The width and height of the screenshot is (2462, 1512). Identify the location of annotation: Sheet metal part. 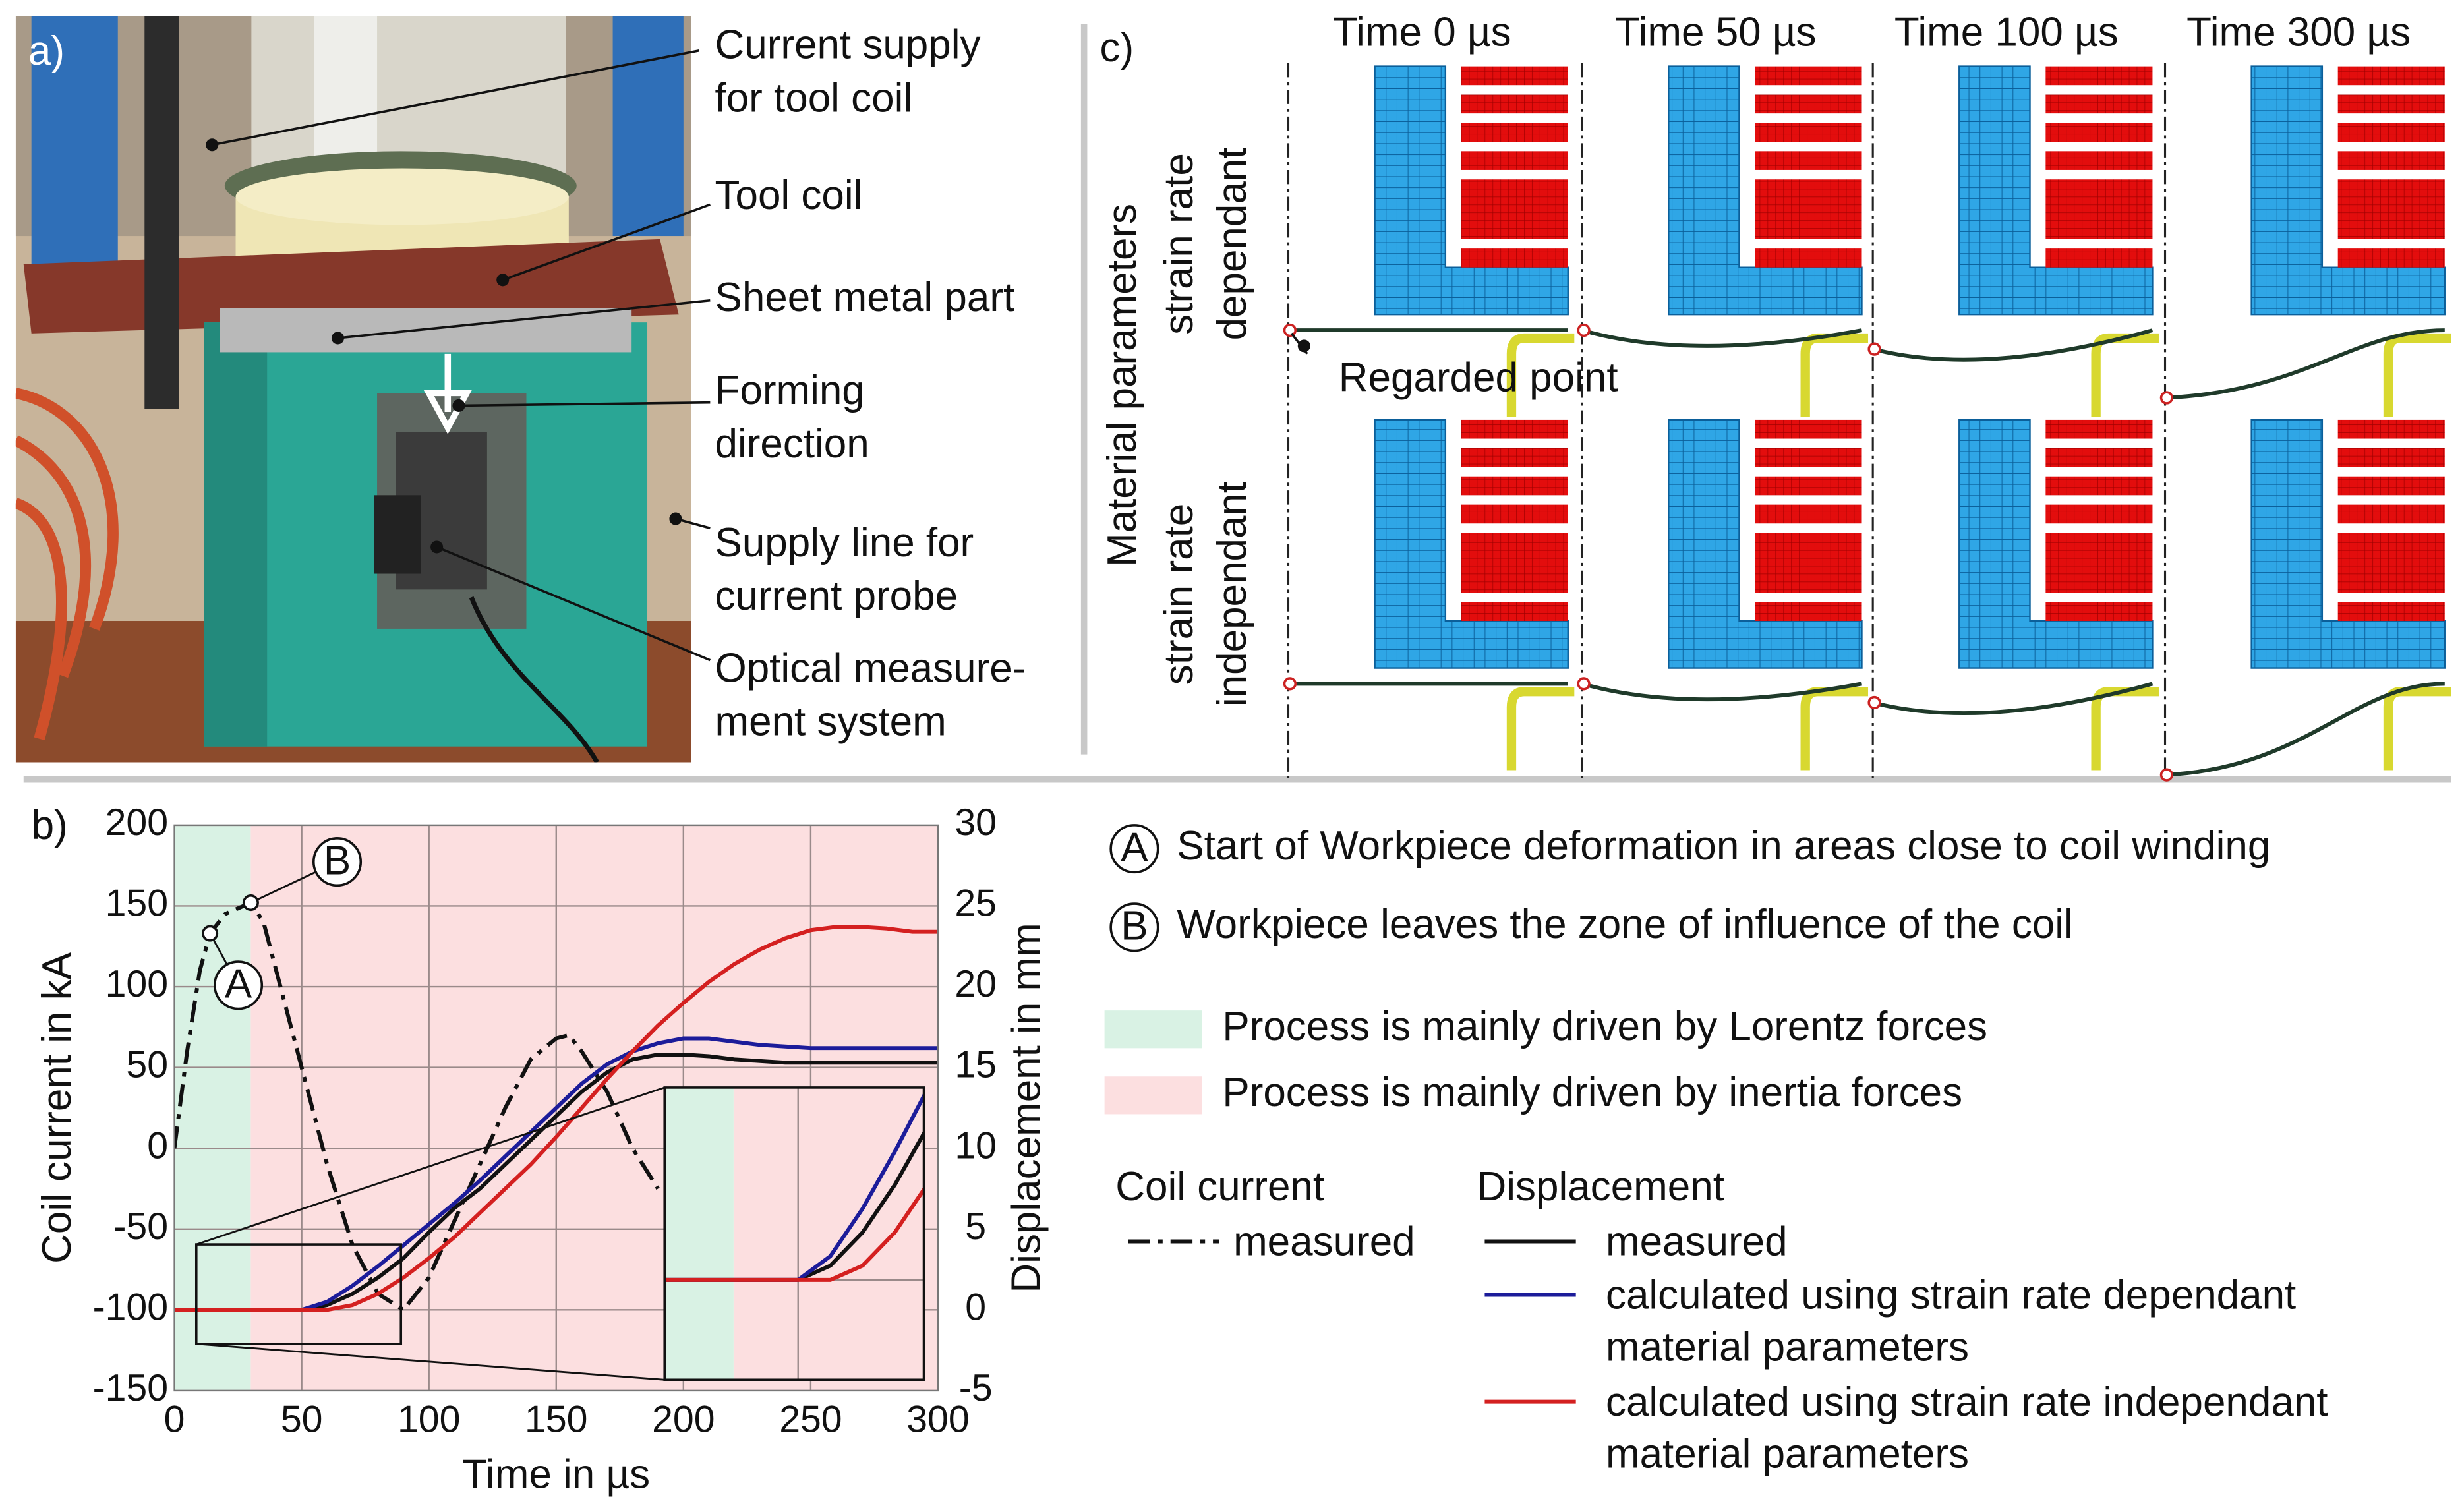
(865, 297).